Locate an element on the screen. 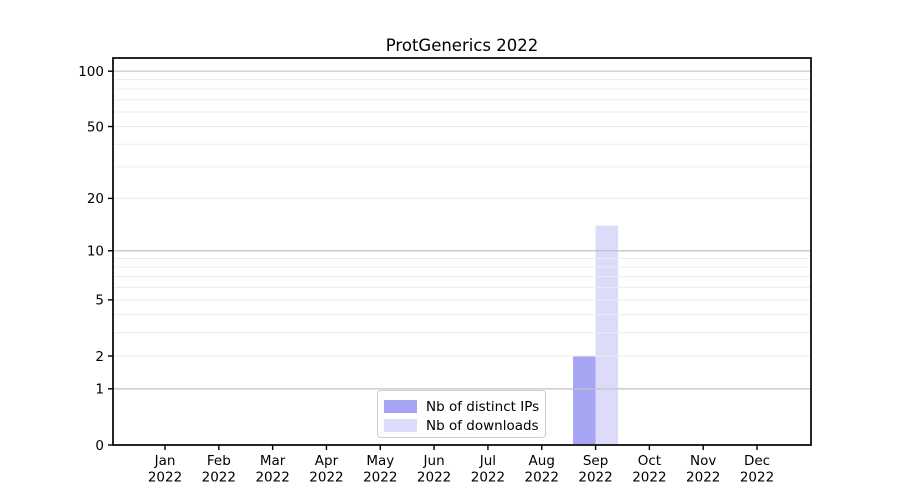 This screenshot has width=900, height=500. y-tick-label: 10 is located at coordinates (95, 252).